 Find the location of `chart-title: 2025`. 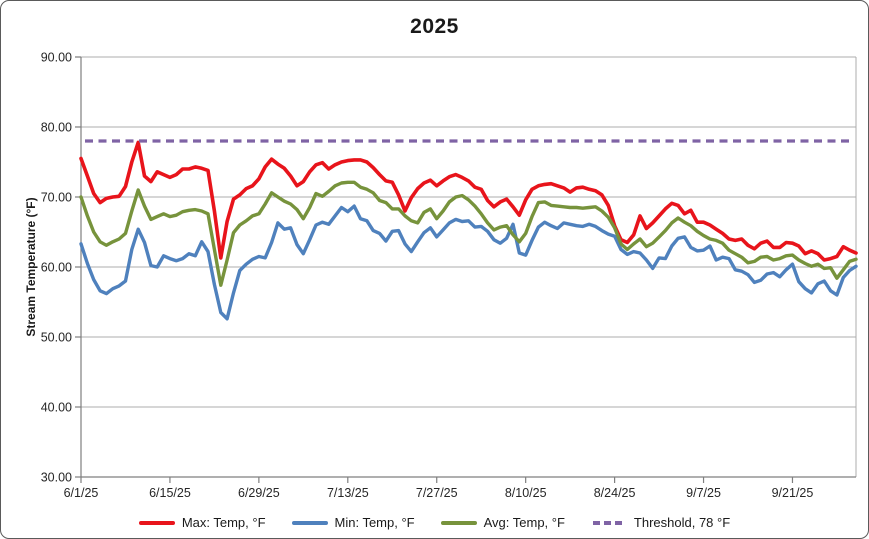

chart-title: 2025 is located at coordinates (434, 26).